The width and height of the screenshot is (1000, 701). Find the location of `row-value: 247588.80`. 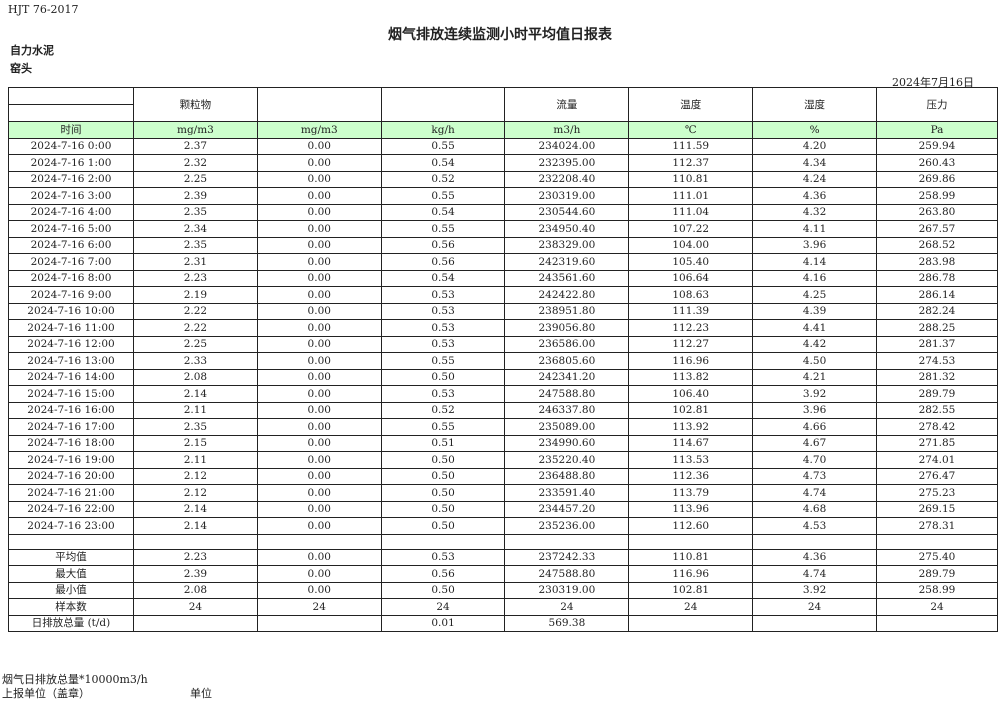

row-value: 247588.80 is located at coordinates (567, 394).